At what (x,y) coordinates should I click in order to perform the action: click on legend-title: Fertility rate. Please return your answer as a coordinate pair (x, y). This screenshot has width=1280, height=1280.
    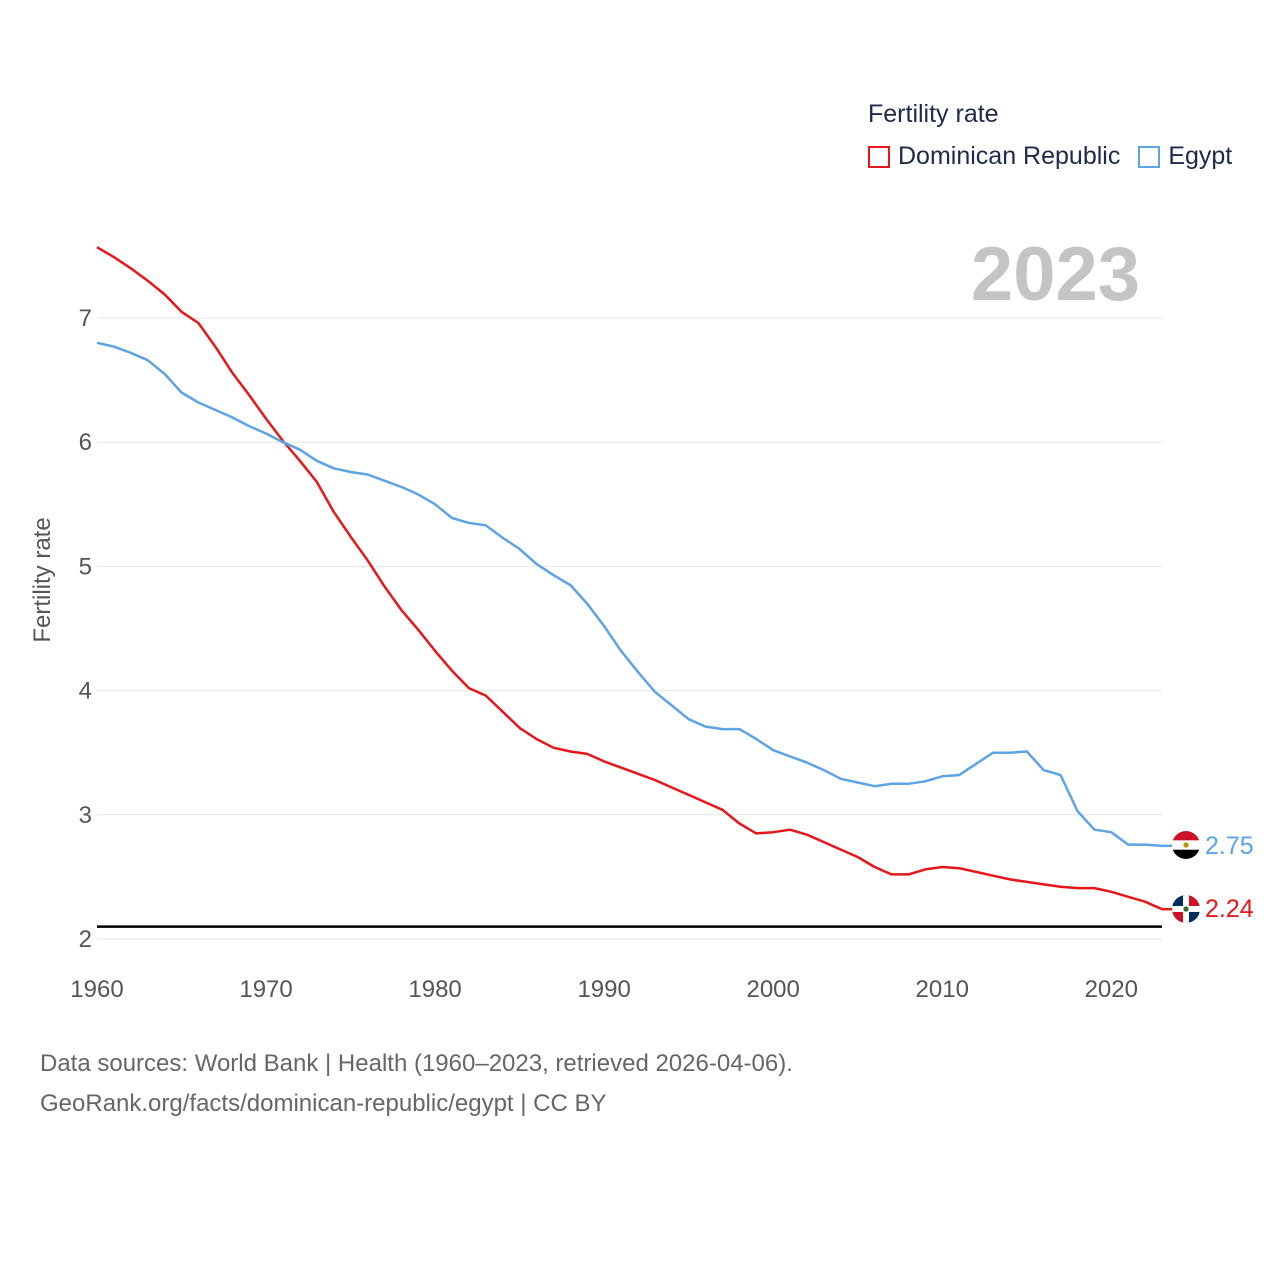
    Looking at the image, I should click on (933, 114).